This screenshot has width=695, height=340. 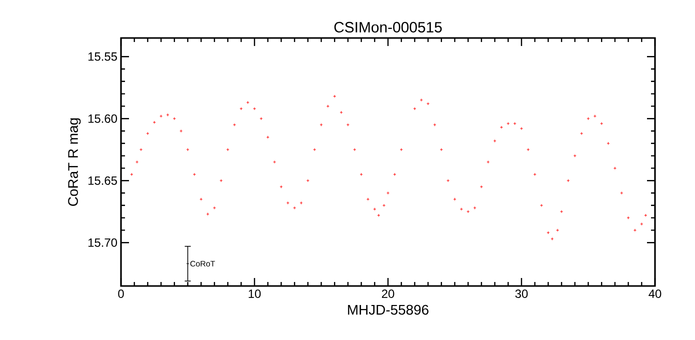 I want to click on y-tick-label: 15.60, so click(x=103, y=118).